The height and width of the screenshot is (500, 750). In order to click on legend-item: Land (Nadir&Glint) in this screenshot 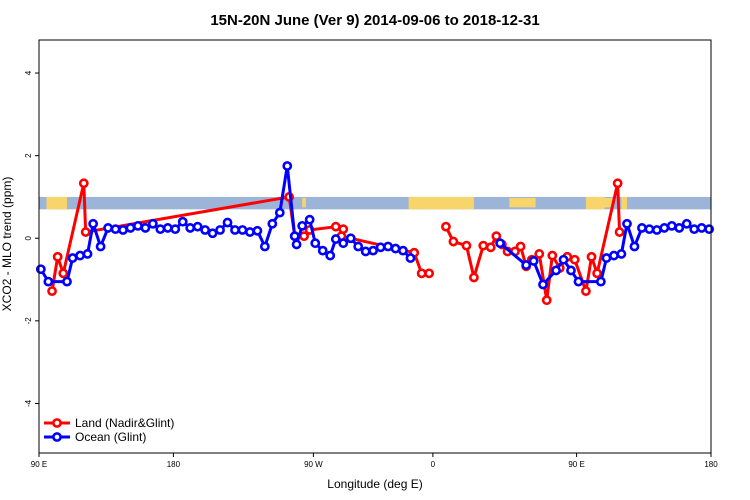, I will do `click(109, 423)`.